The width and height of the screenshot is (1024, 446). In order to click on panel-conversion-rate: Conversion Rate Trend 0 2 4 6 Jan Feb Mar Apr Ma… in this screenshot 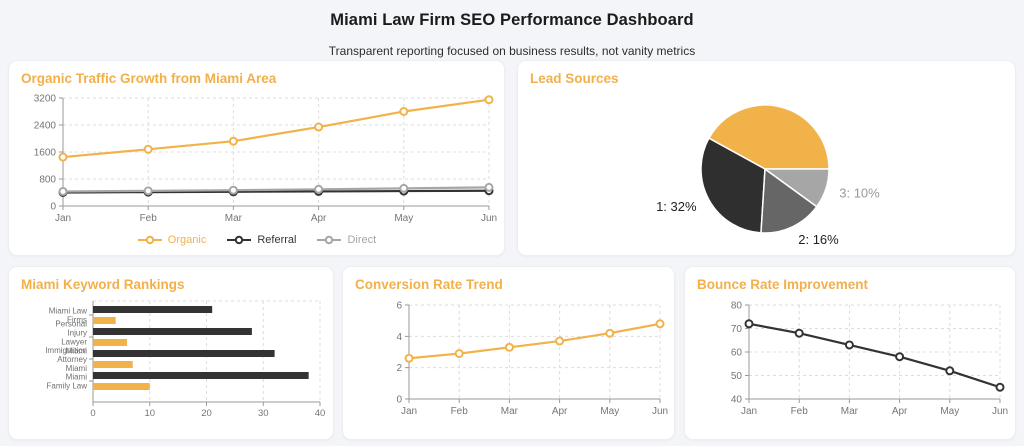, I will do `click(508, 353)`.